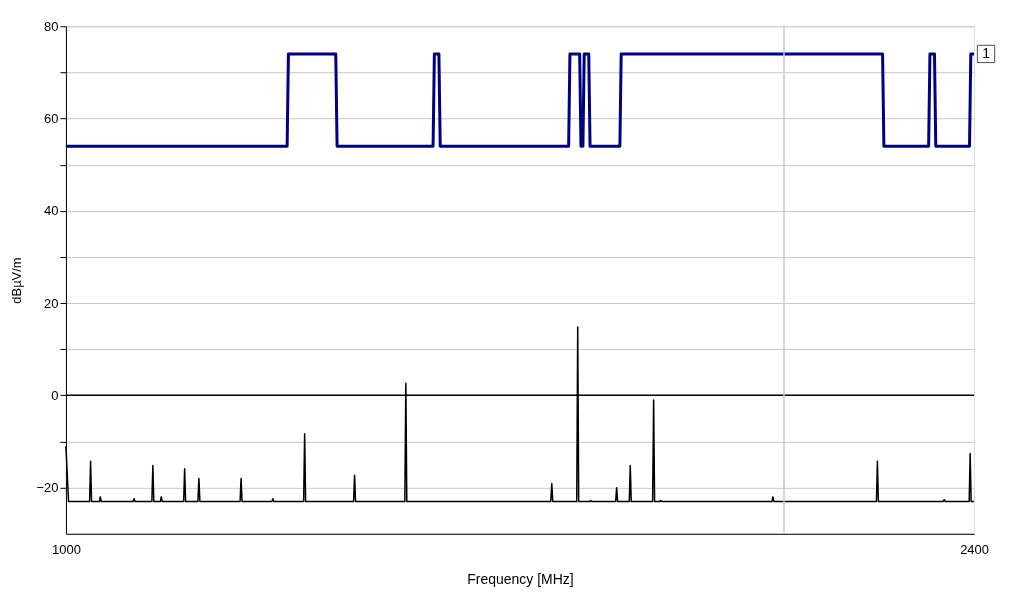 The width and height of the screenshot is (1023, 610). Describe the element at coordinates (51, 303) in the screenshot. I see `y-tick-label: 20` at that location.